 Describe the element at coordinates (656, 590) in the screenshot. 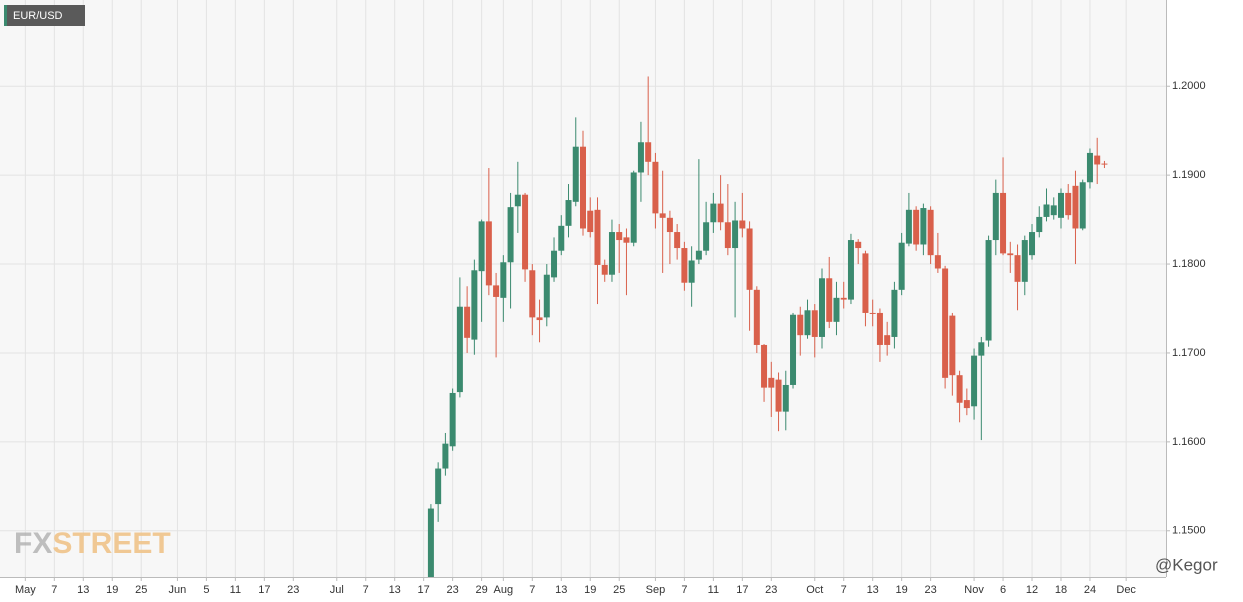

I see `x-tick-label: Sep` at that location.